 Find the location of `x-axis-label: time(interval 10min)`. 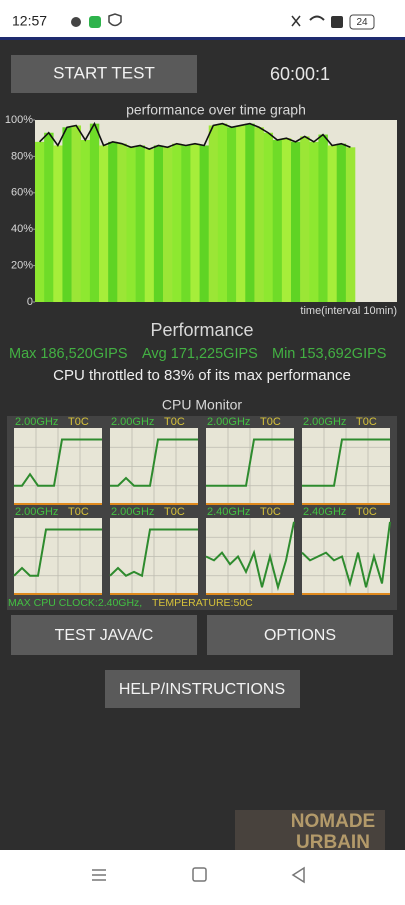

x-axis-label: time(interval 10min) is located at coordinates (348, 311).